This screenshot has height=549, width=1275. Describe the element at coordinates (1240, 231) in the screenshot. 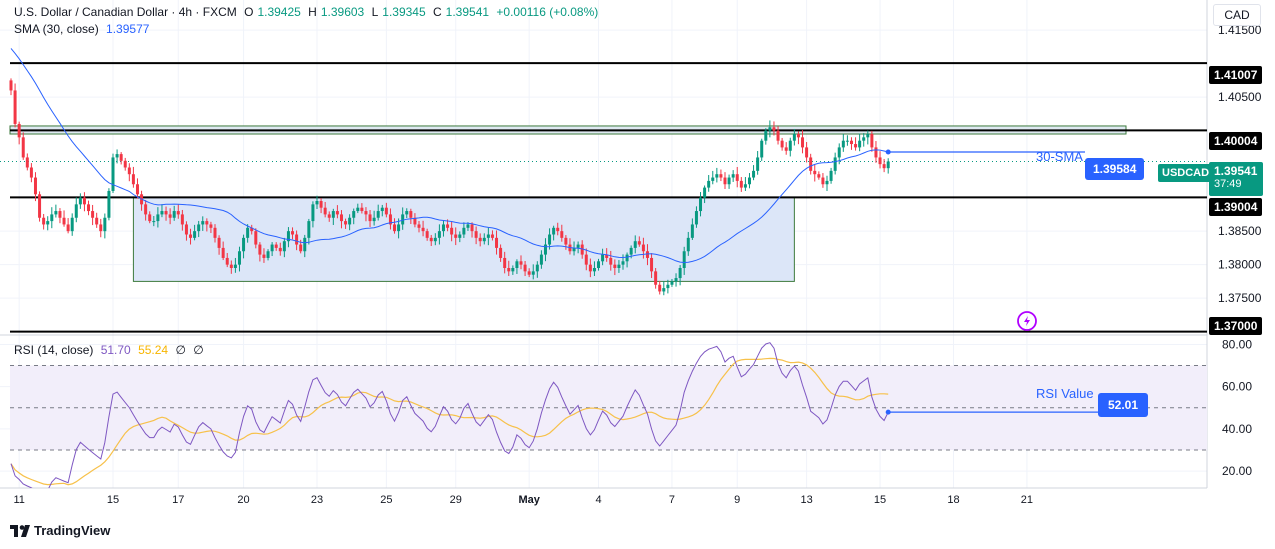

I see `price-tick-label: 1.38500` at that location.